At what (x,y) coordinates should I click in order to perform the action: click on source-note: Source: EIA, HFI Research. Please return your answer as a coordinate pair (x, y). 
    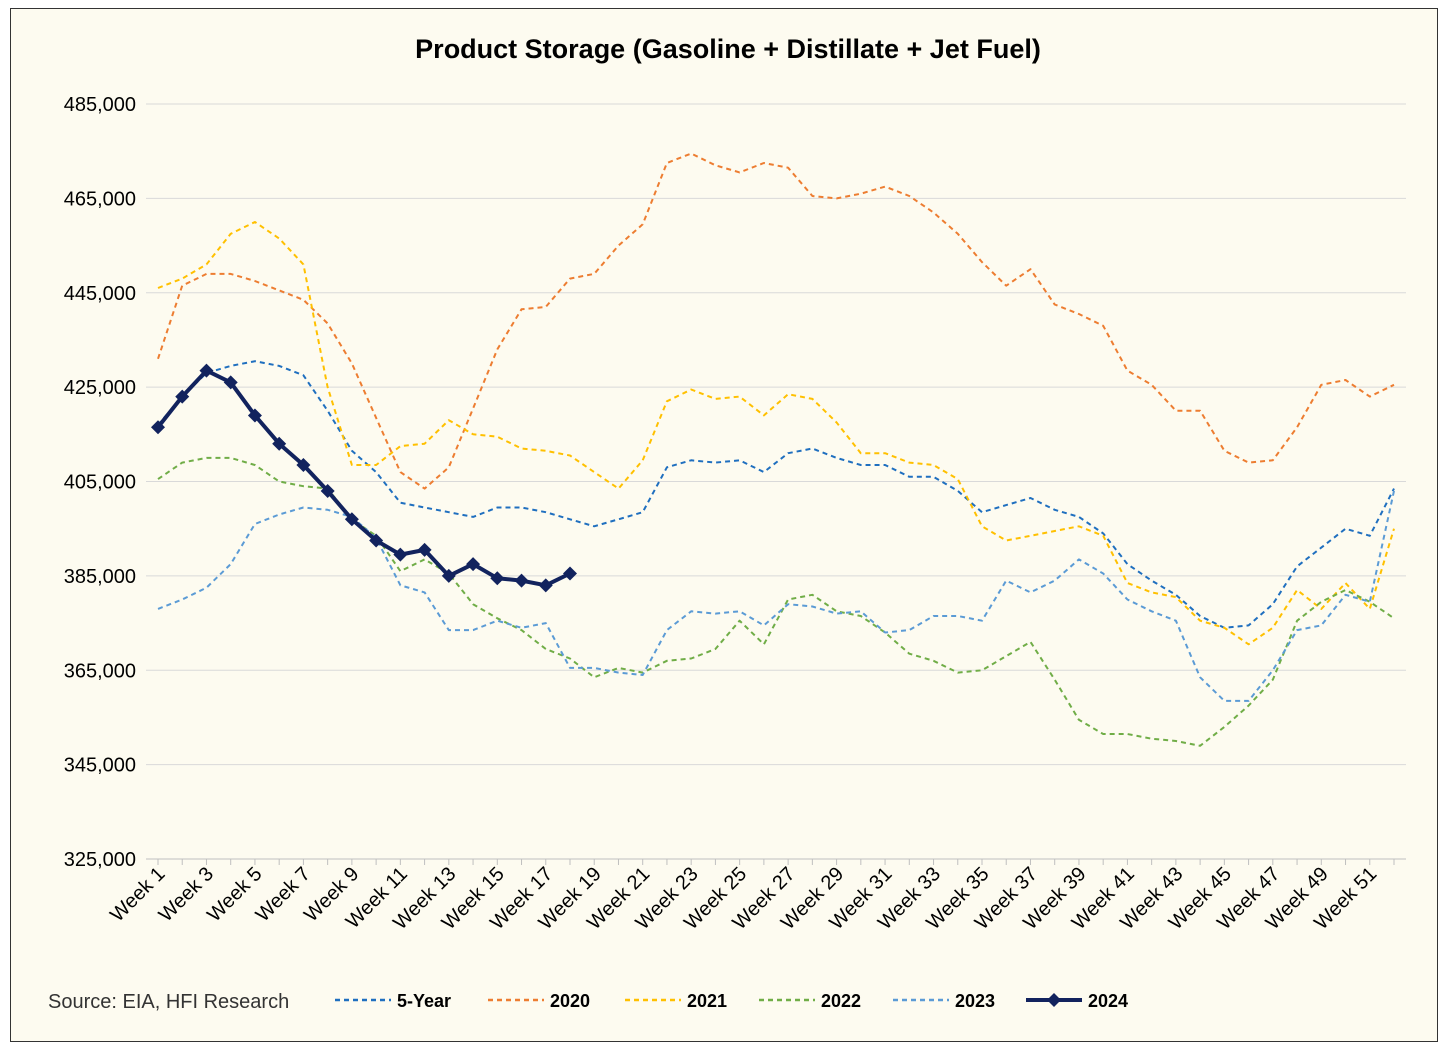
    Looking at the image, I should click on (168, 1002).